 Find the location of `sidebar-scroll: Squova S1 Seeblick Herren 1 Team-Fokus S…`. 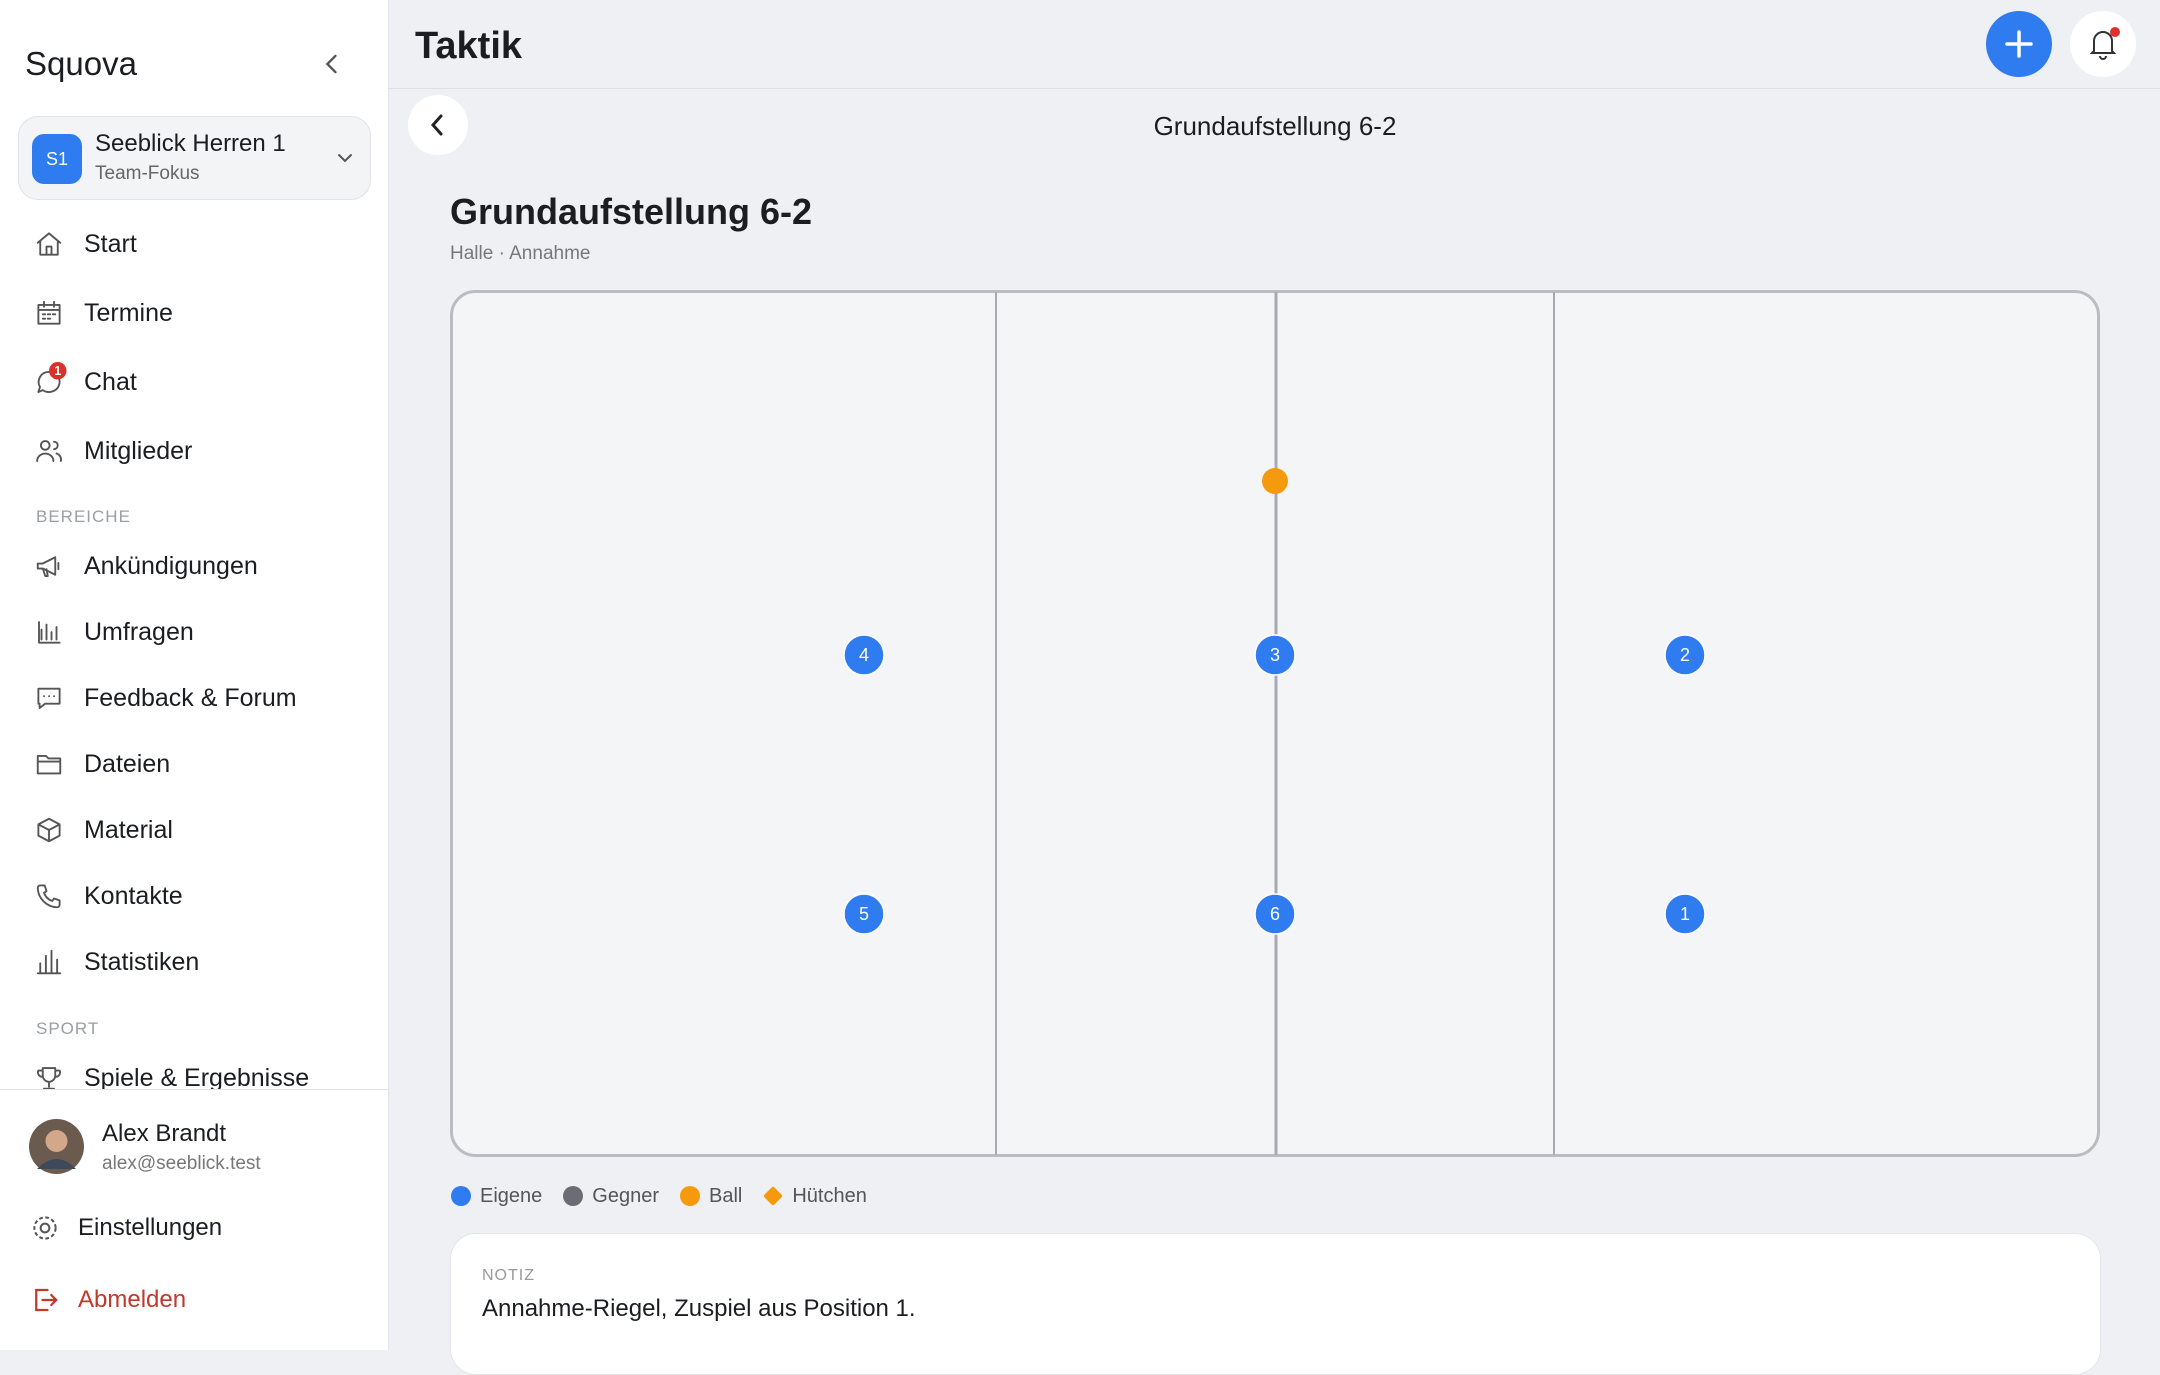

sidebar-scroll: Squova S1 Seeblick Herren 1 Team-Fokus S… is located at coordinates (194, 544).